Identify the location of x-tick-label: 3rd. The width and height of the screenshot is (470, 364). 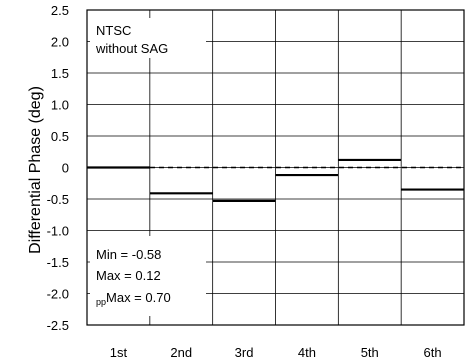
(244, 352).